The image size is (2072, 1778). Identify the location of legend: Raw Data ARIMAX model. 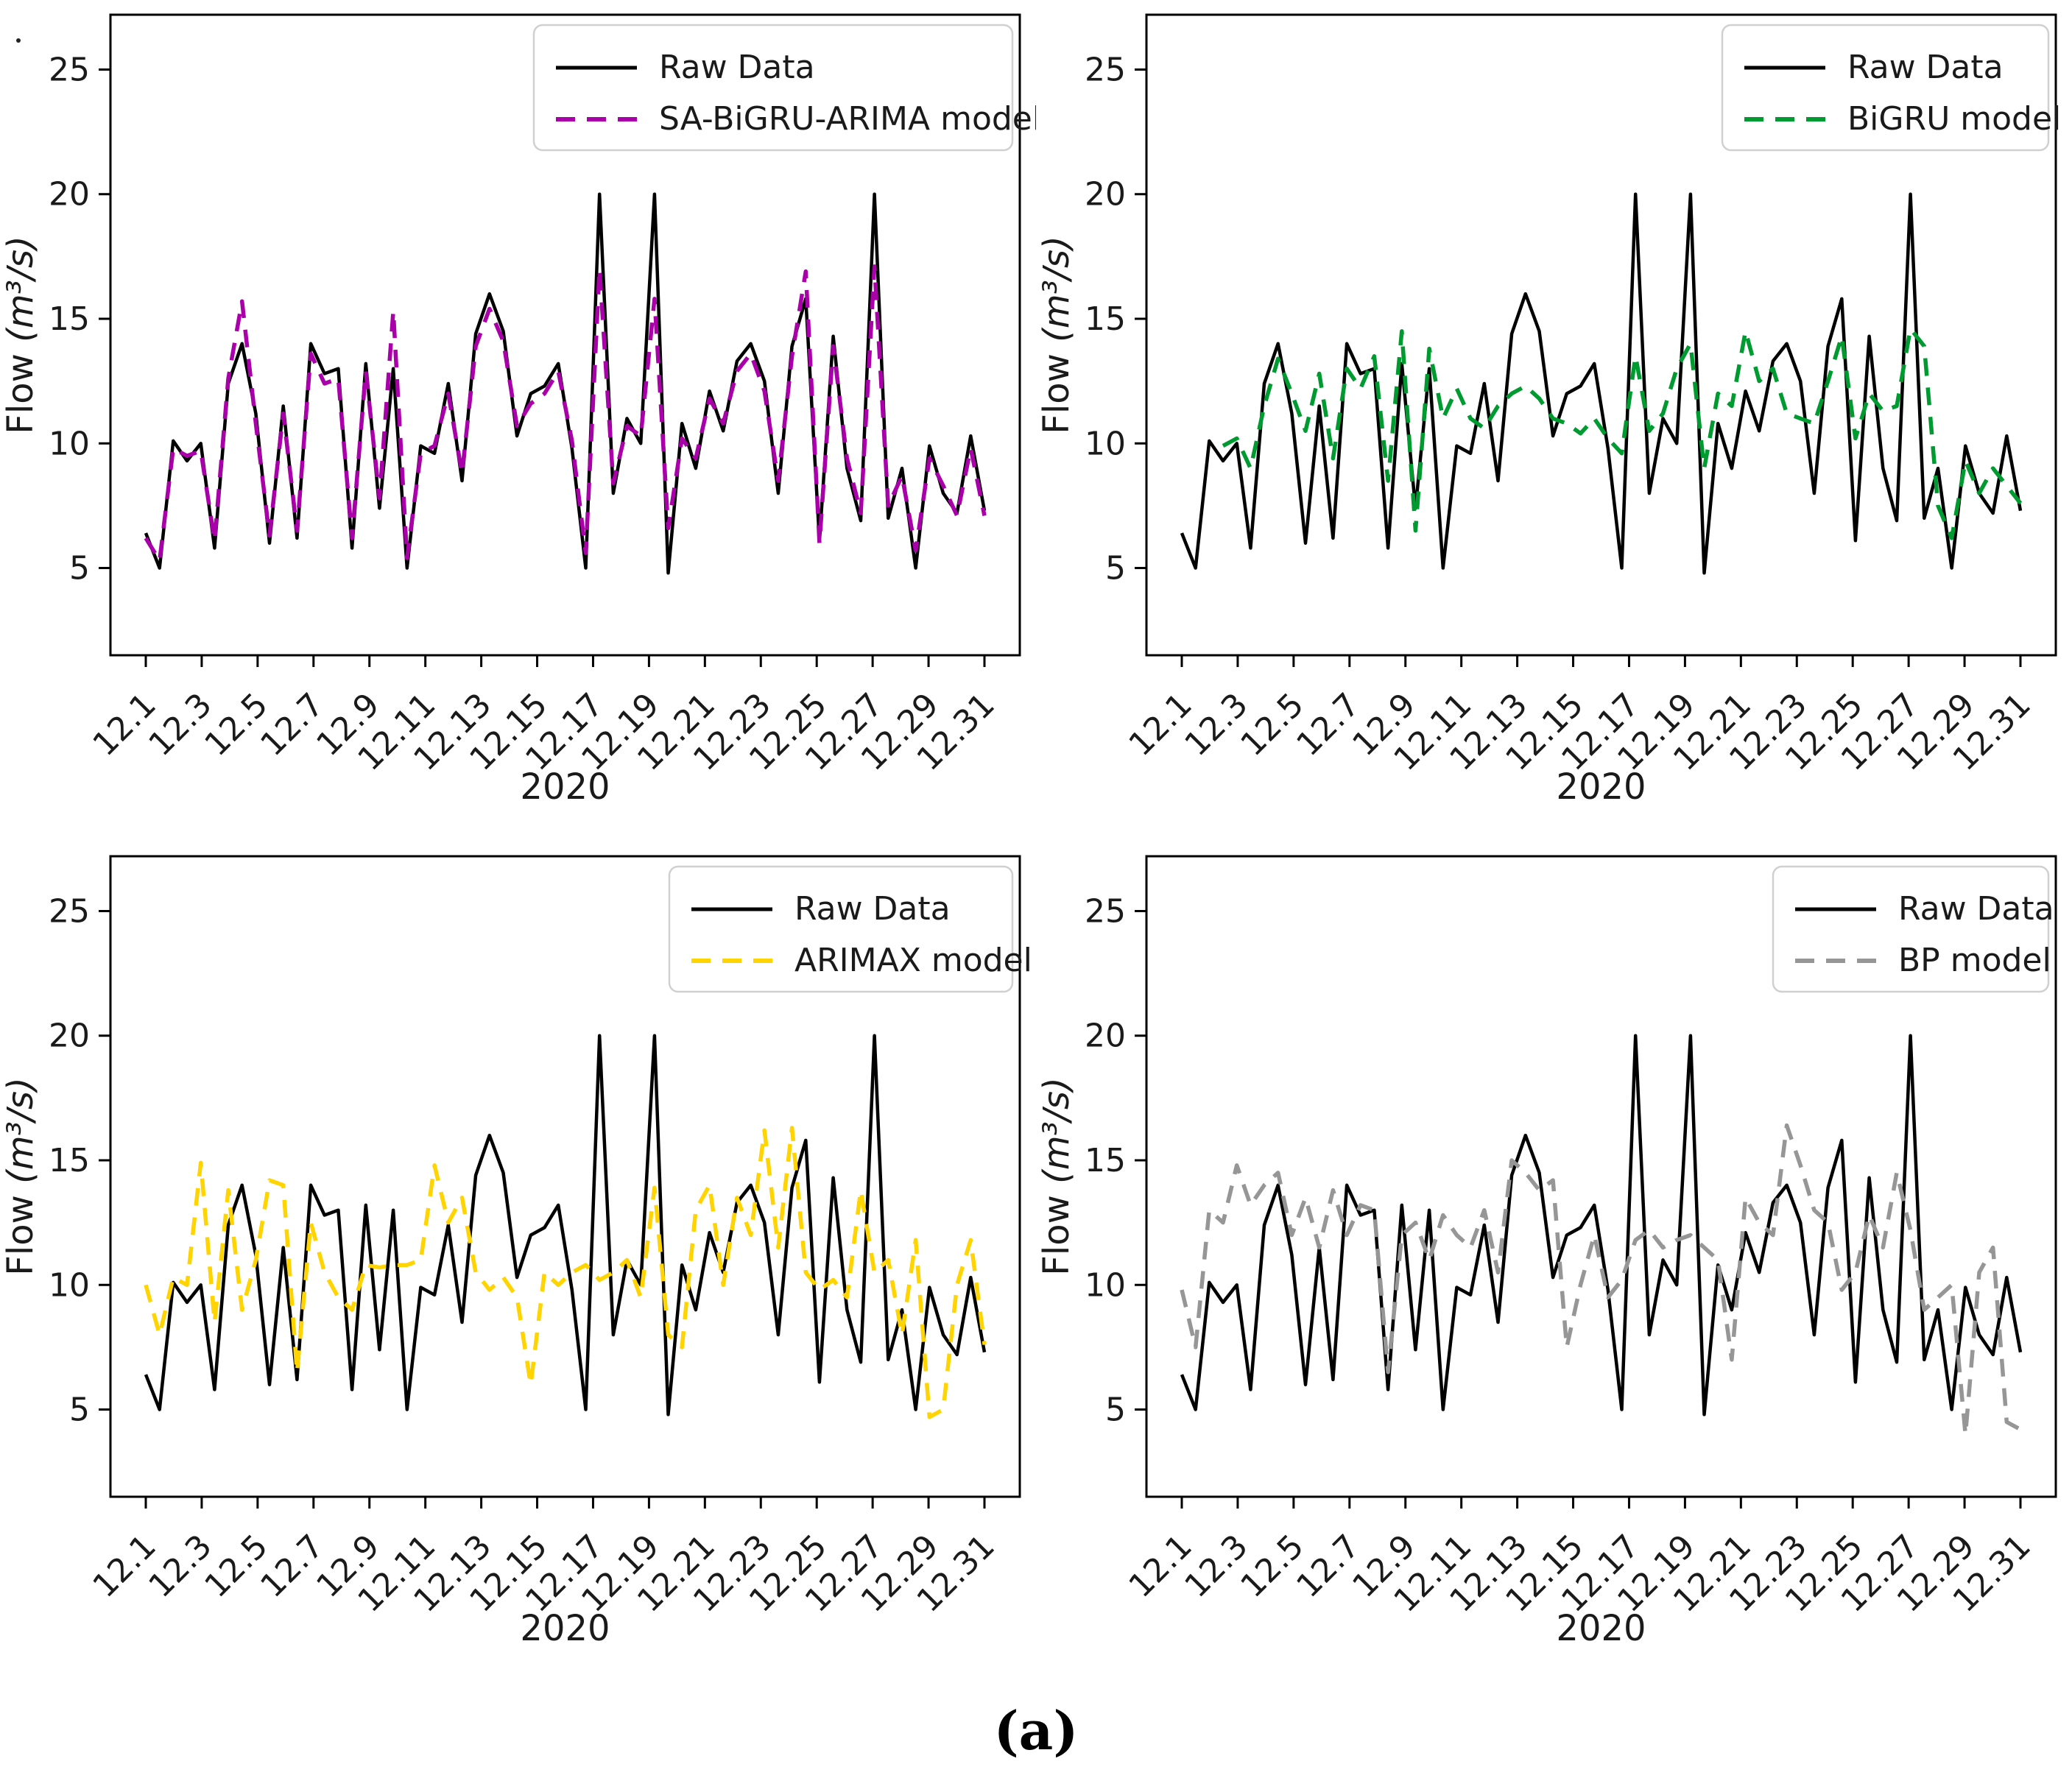
(850, 929).